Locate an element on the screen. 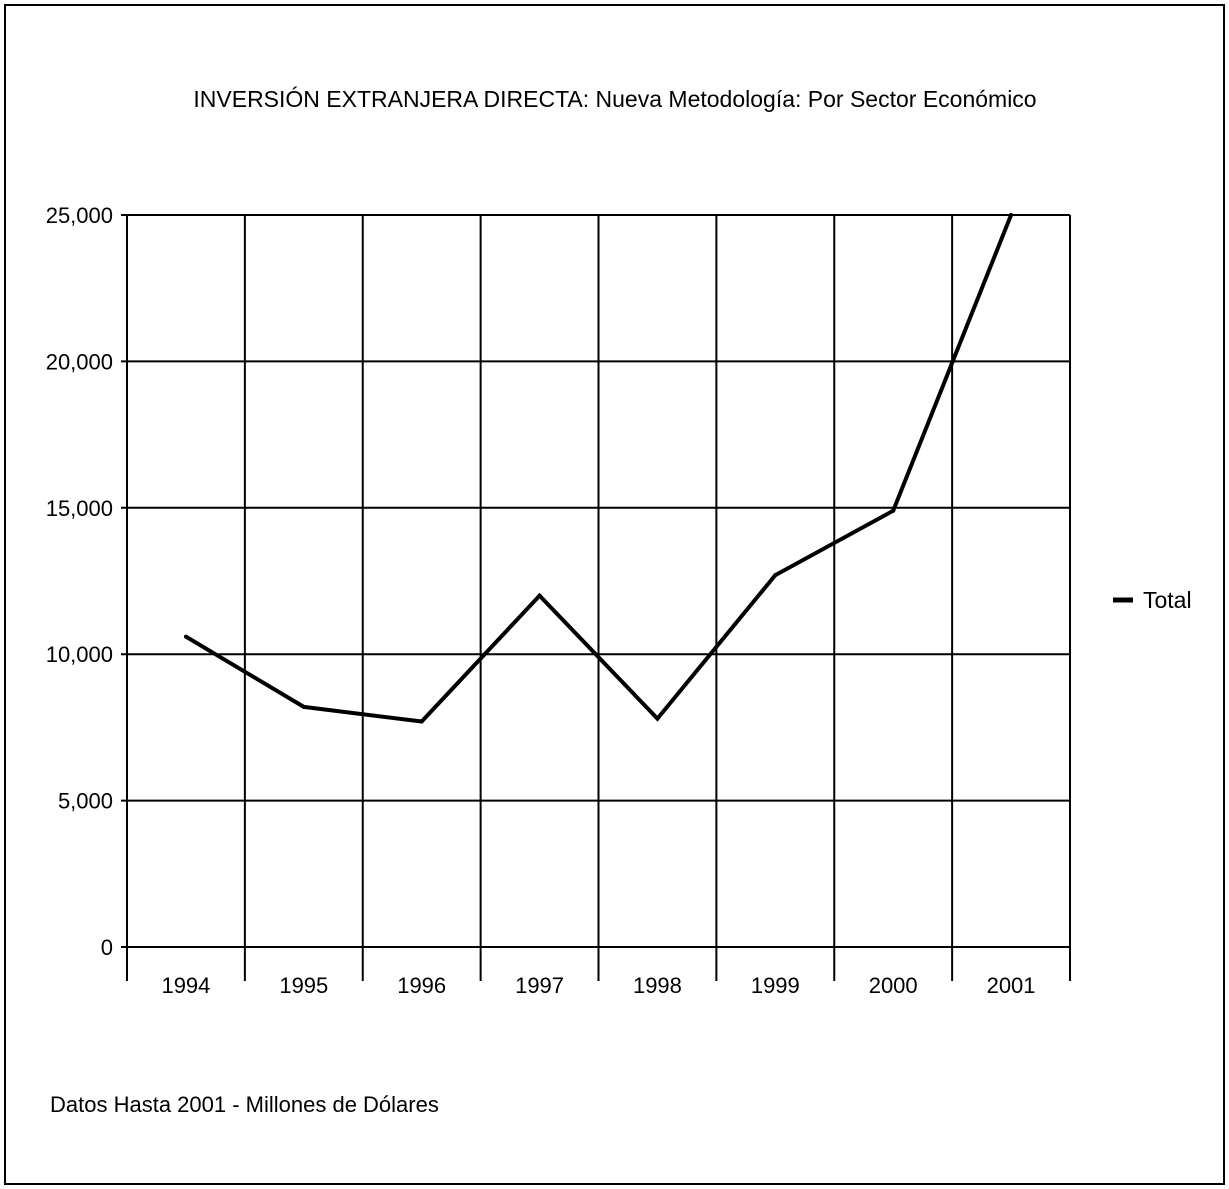  y-tick-label: 0 is located at coordinates (107, 947).